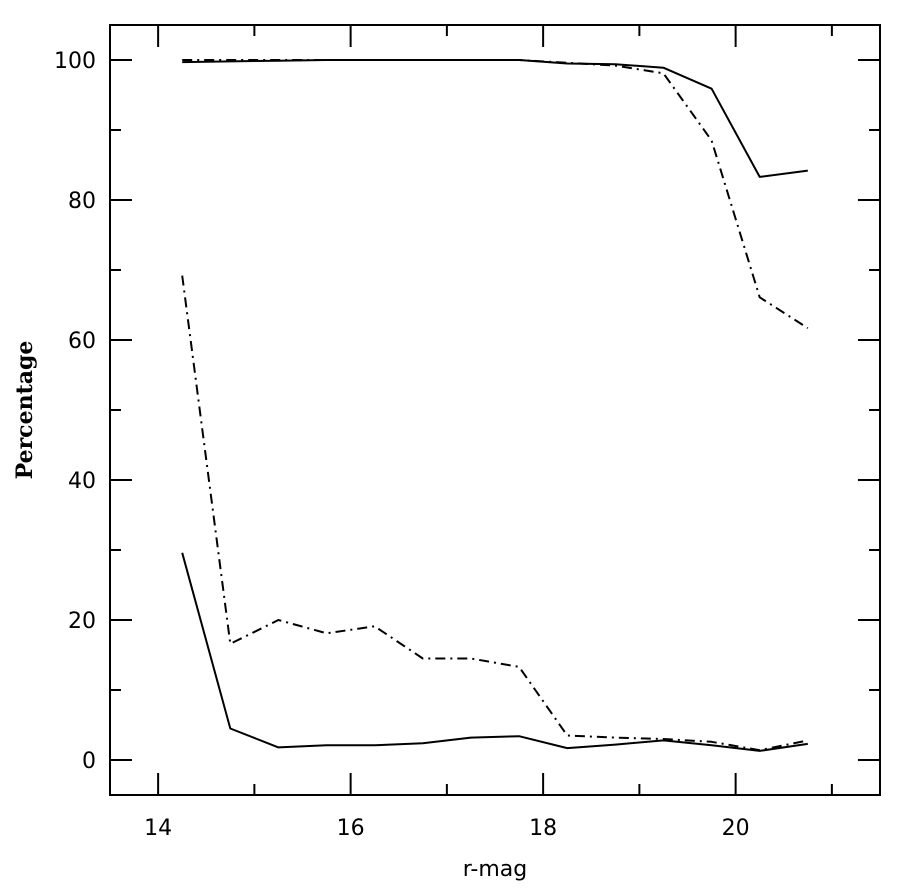 This screenshot has width=908, height=894. Describe the element at coordinates (82, 201) in the screenshot. I see `y-tick-label: 80` at that location.